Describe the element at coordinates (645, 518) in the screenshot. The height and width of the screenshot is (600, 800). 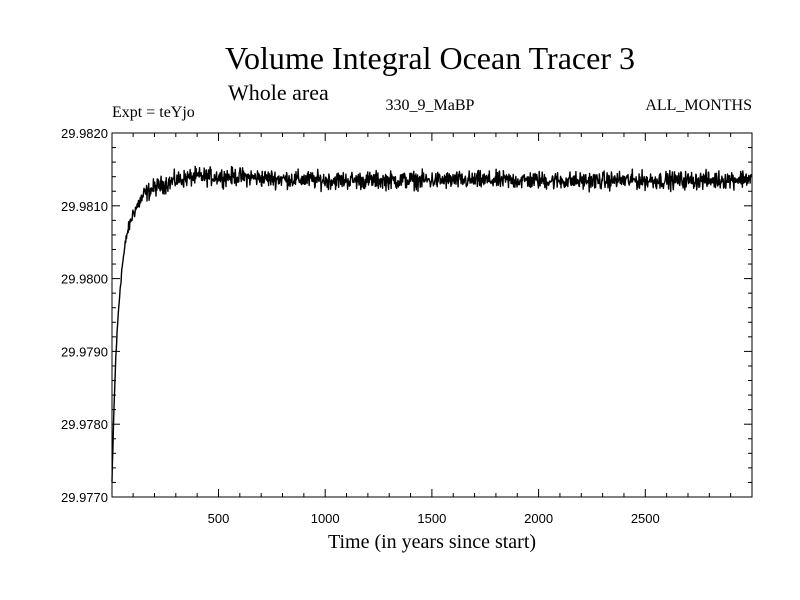
I see `x-tick-label: 2500` at that location.